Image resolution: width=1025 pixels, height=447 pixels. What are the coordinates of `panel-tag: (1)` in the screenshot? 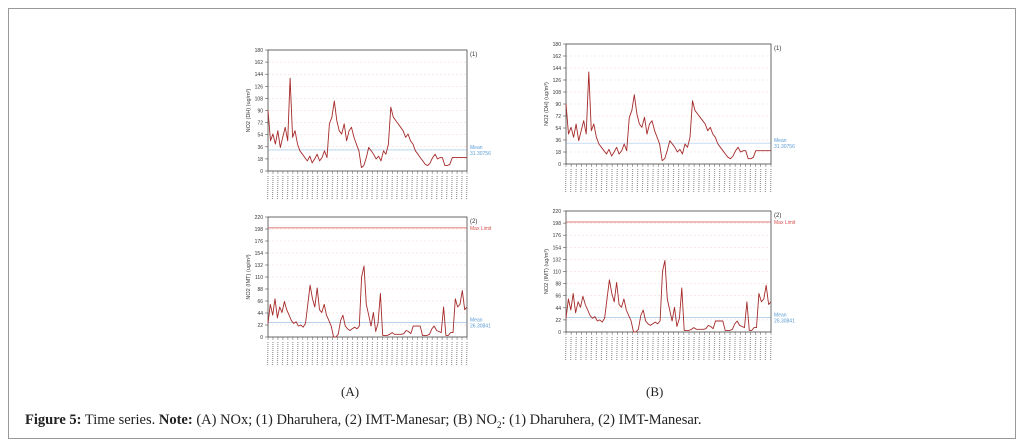 It's located at (473, 55).